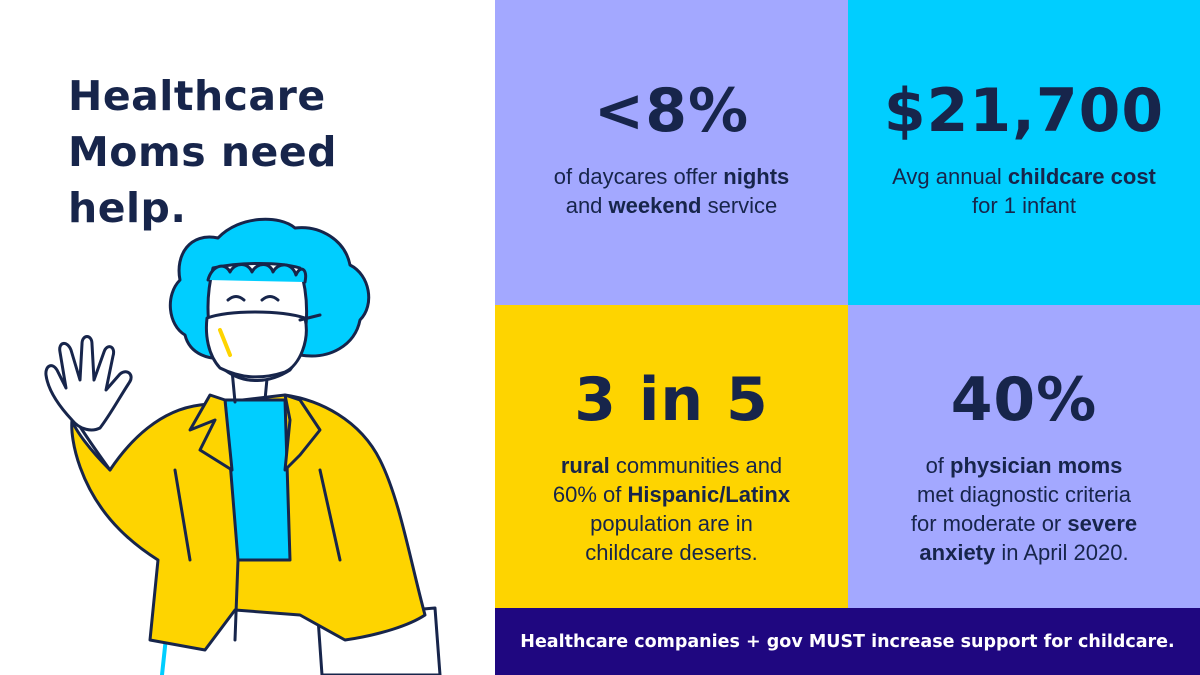 This screenshot has height=675, width=1200. Describe the element at coordinates (257, 273) in the screenshot. I see `bangs` at that location.